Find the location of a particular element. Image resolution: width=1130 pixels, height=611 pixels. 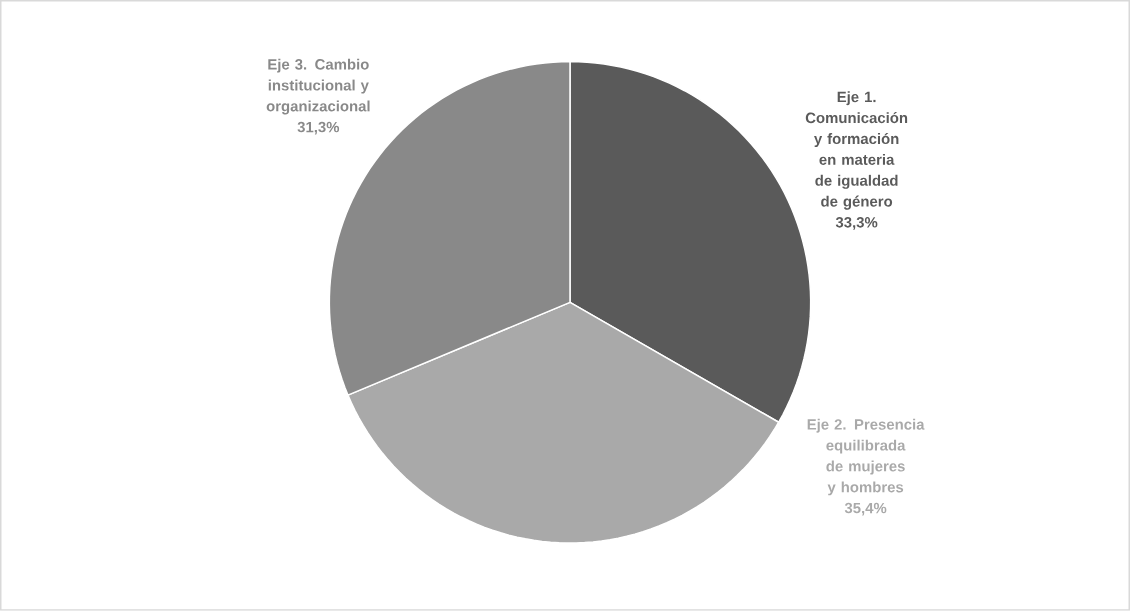

data-label: 35,4% is located at coordinates (865, 509).